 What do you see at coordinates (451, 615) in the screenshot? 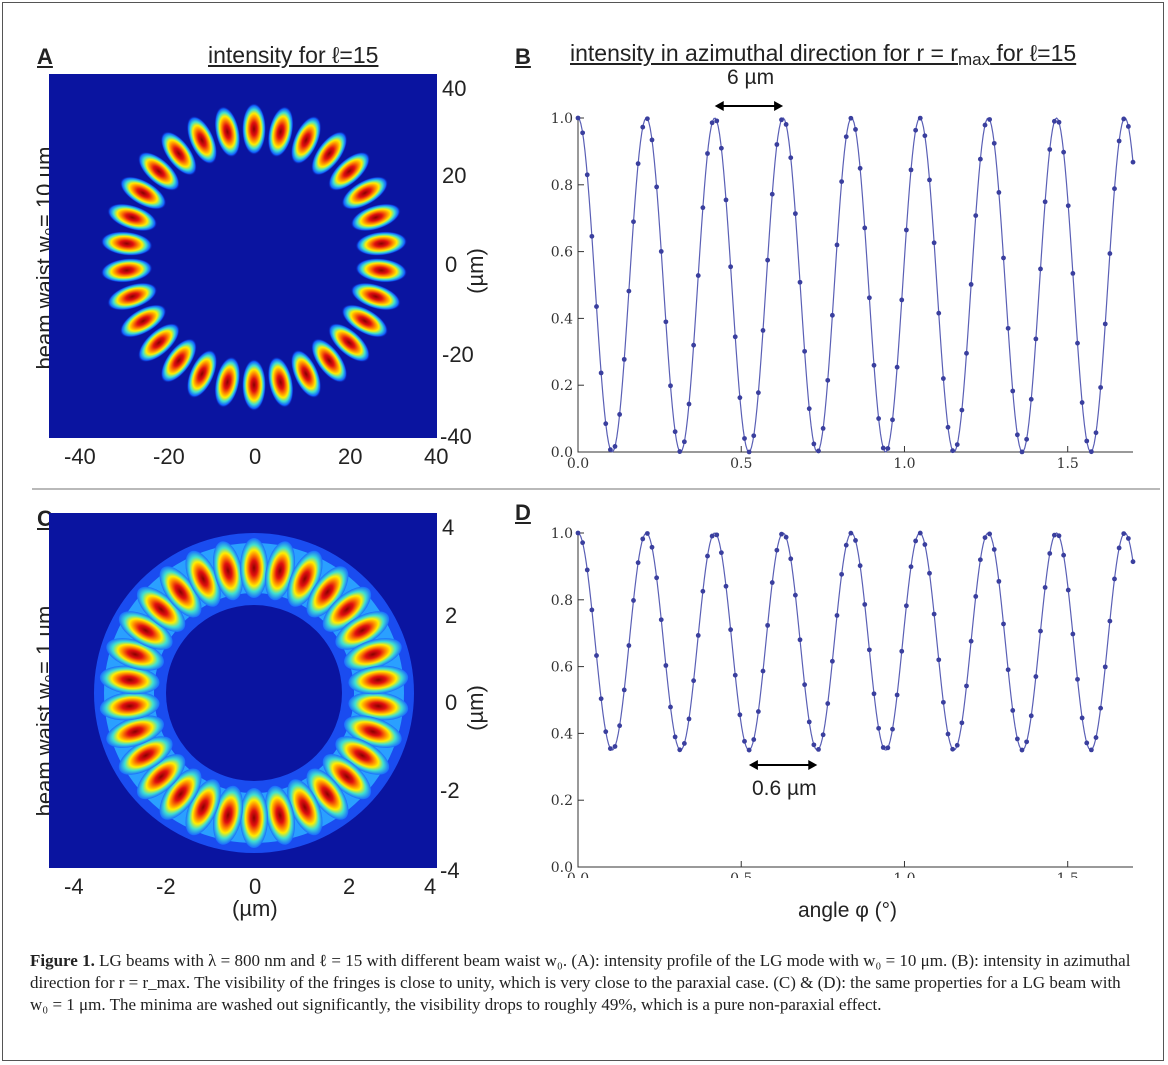
I see `panel-c-right-tick: 2` at bounding box center [451, 615].